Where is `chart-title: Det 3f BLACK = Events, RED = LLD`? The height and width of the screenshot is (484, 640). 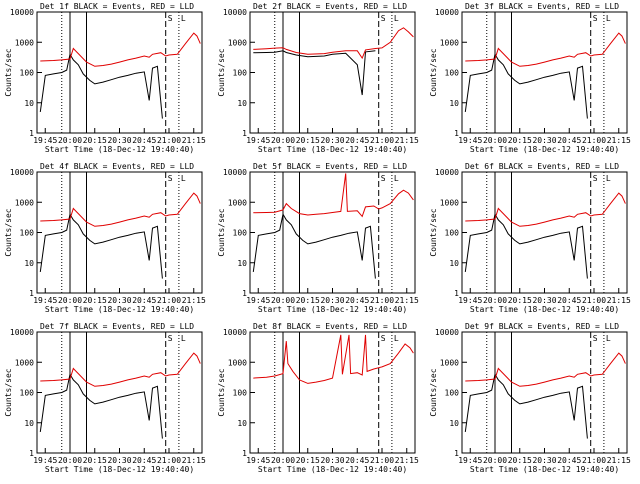
chart-title: Det 3f BLACK = Events, RED = LLD is located at coordinates (542, 6).